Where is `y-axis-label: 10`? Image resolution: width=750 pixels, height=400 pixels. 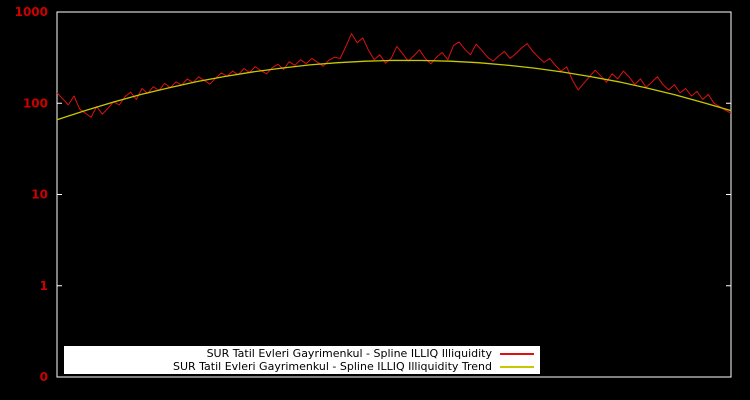 y-axis-label: 10 is located at coordinates (39, 195).